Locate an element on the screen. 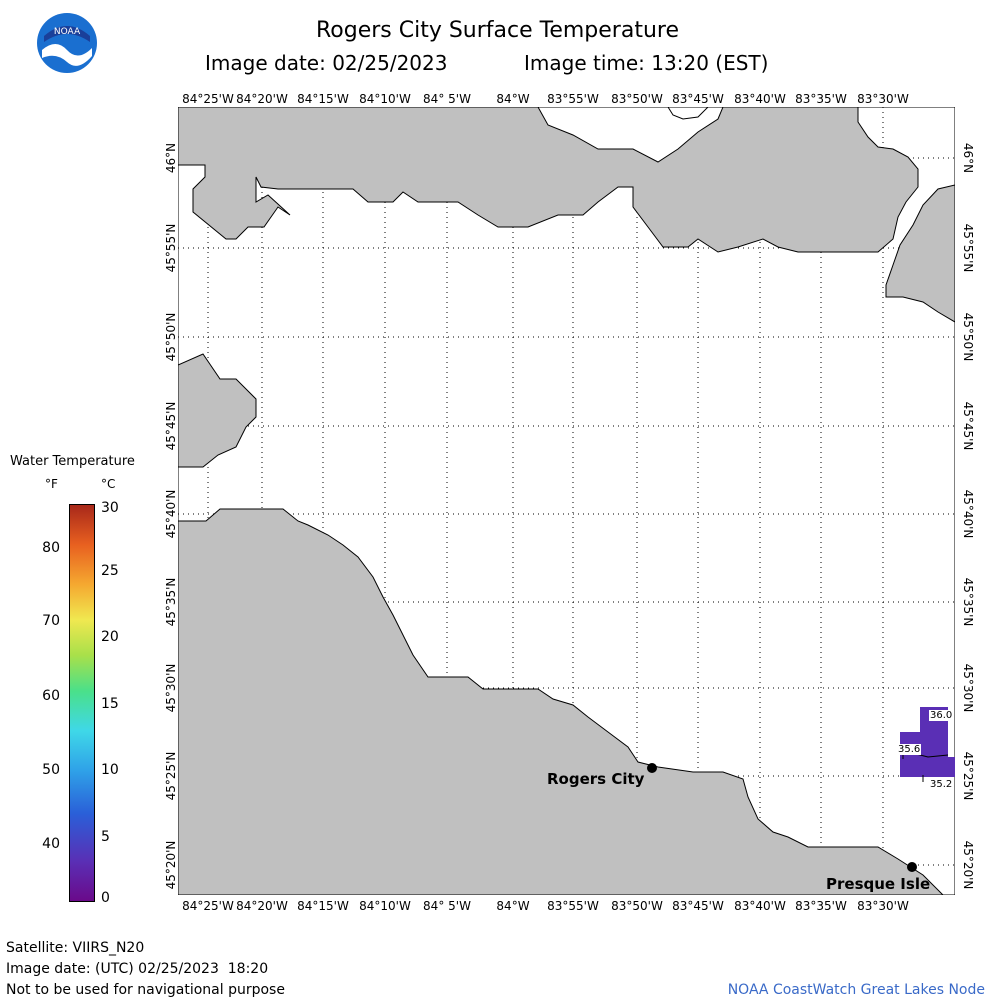 The width and height of the screenshot is (995, 1005). water-notch is located at coordinates (630, 135).